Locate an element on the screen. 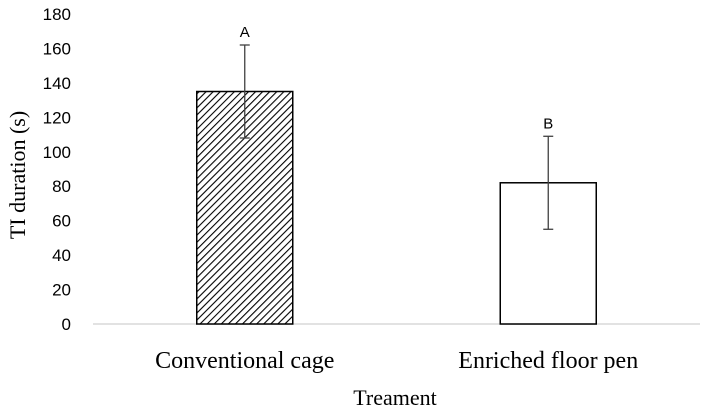 The image size is (704, 416). significance-label: B is located at coordinates (548, 123).